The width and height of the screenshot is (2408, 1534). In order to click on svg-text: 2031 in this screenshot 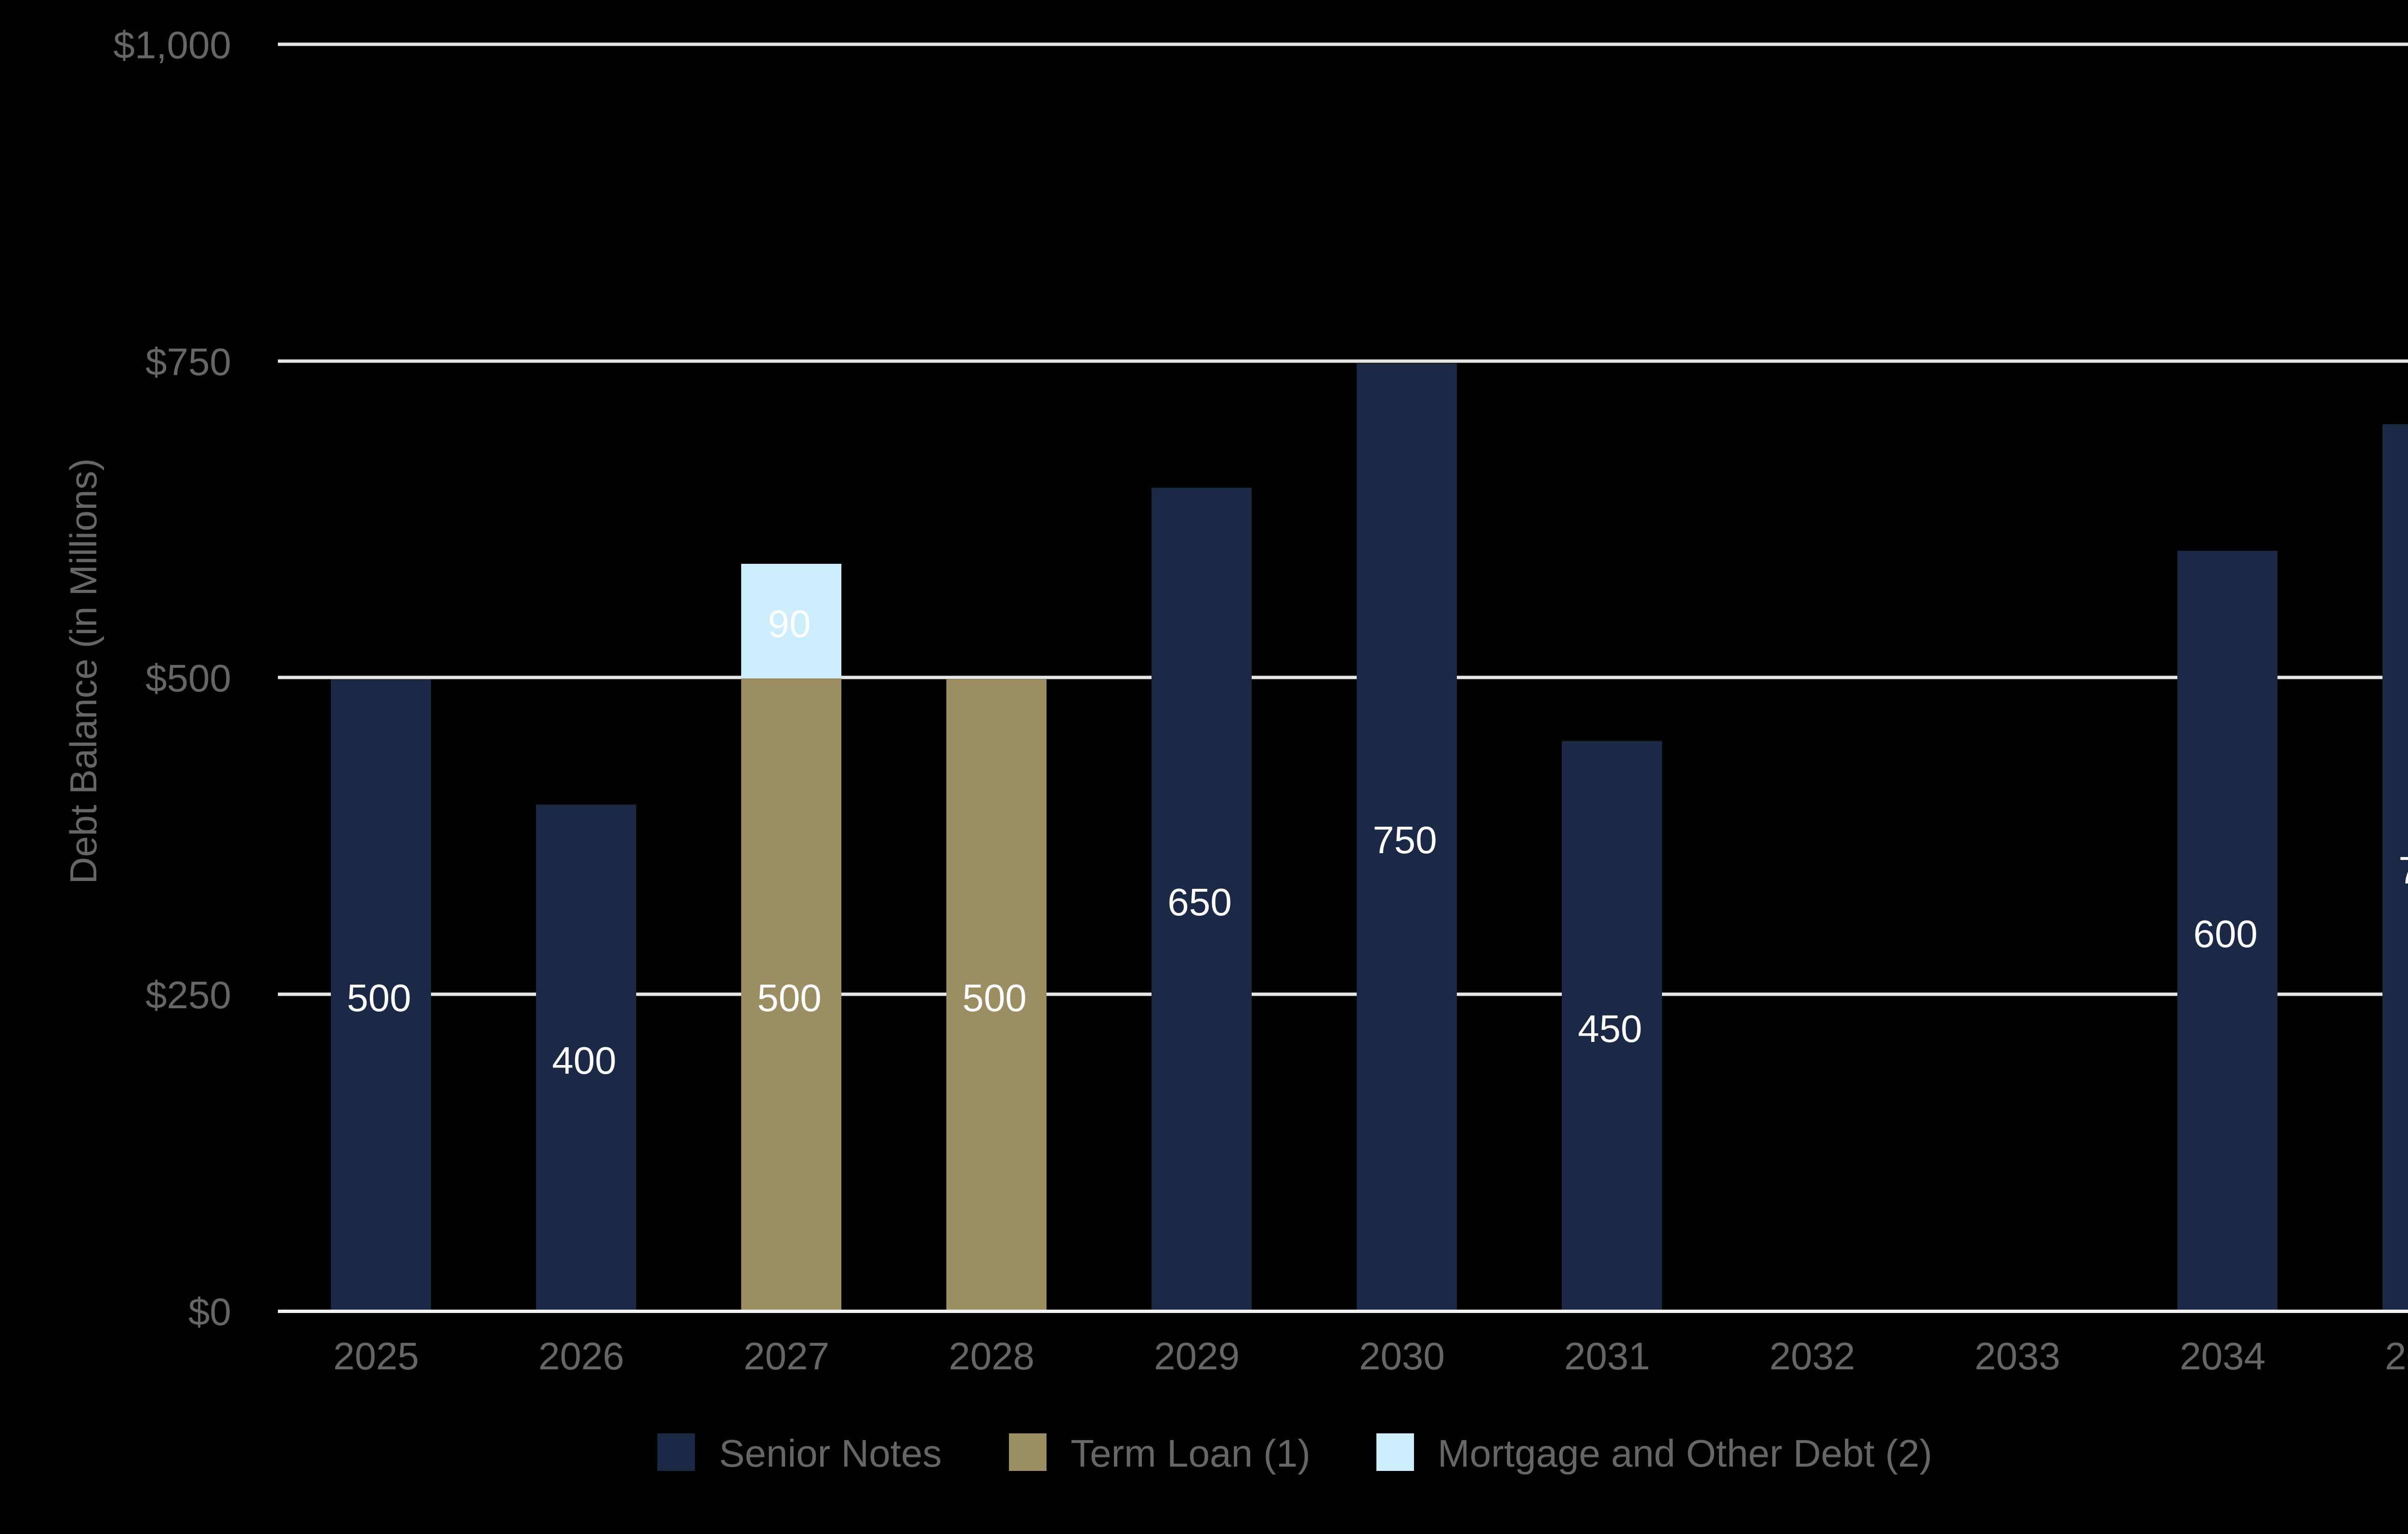, I will do `click(1607, 1357)`.